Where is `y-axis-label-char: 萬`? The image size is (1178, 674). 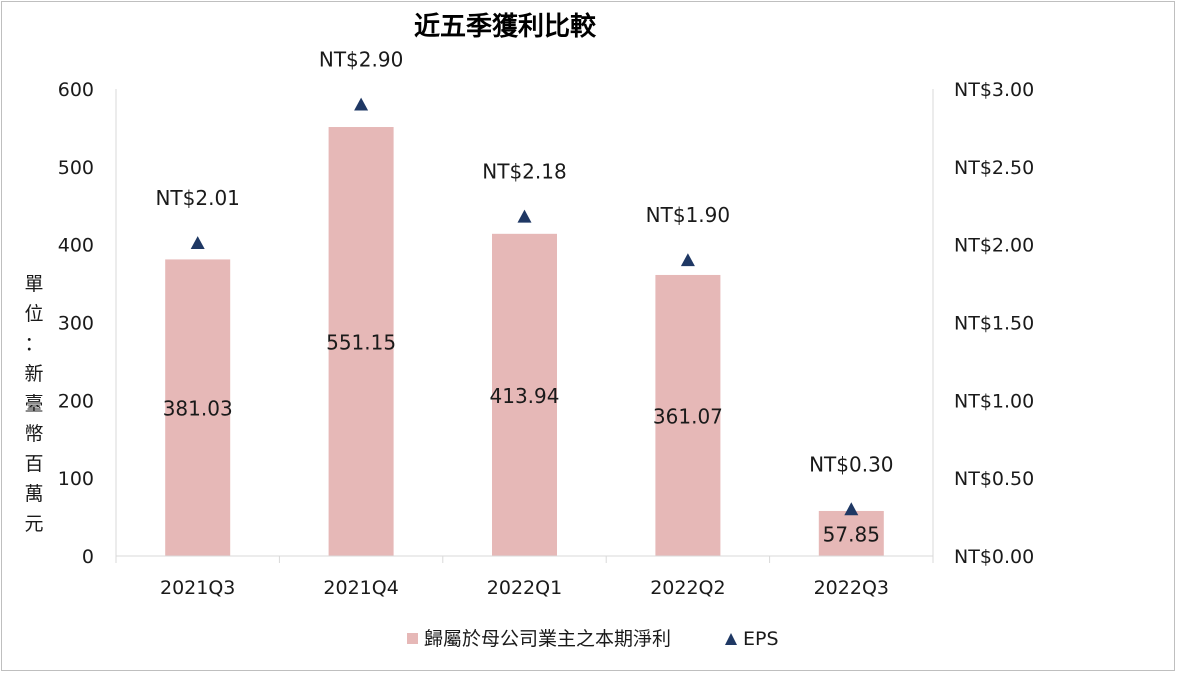
y-axis-label-char: 萬 is located at coordinates (33, 494).